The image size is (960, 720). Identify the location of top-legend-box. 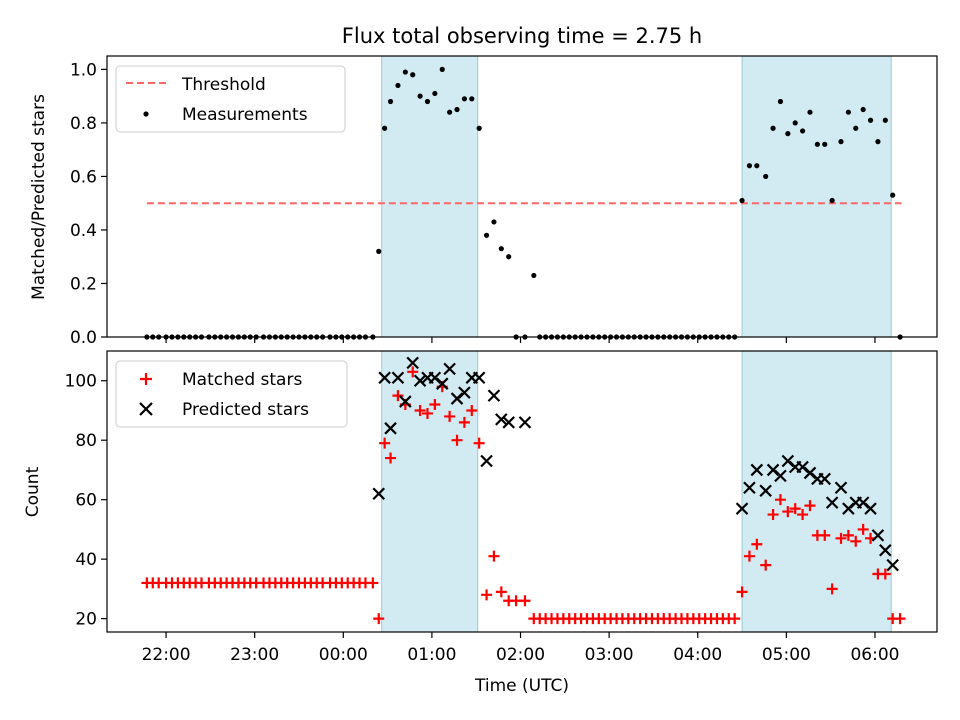
(230, 99).